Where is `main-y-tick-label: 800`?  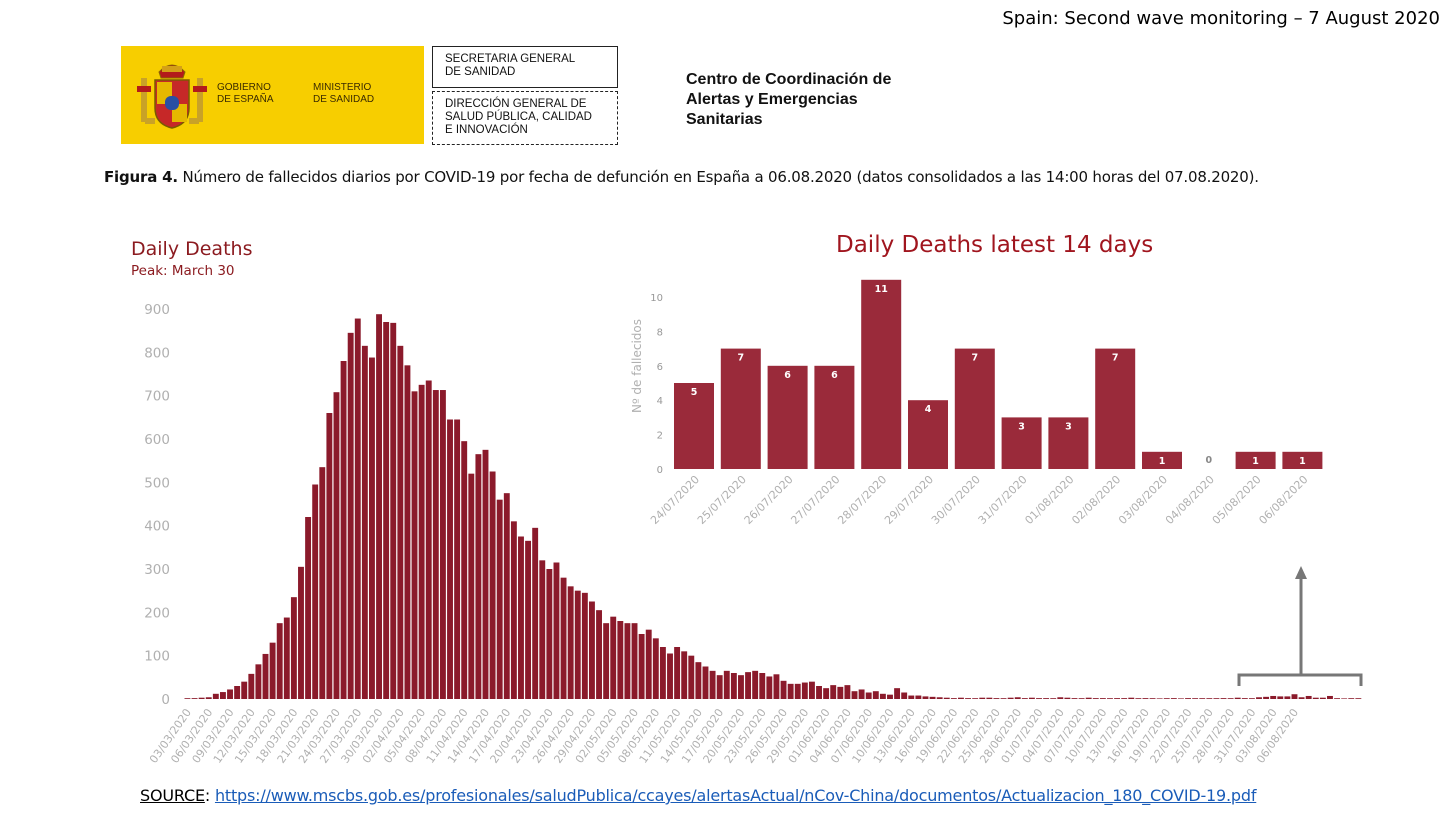
main-y-tick-label: 800 is located at coordinates (157, 353).